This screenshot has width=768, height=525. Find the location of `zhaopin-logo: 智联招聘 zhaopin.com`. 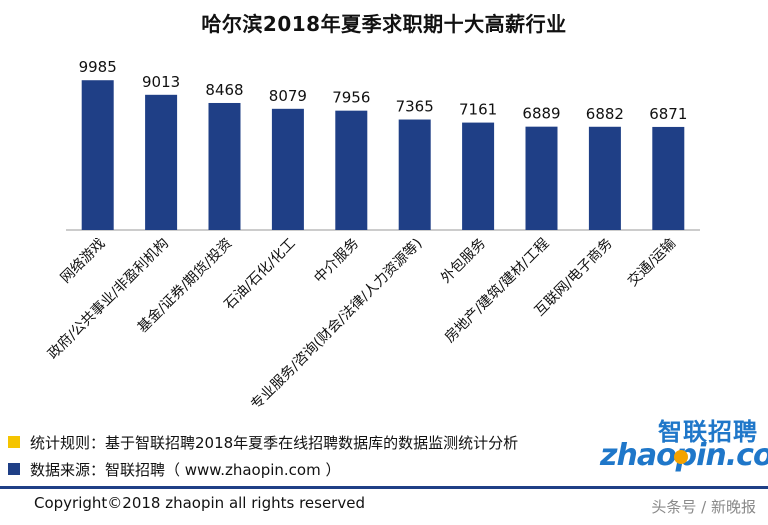

zhaopin-logo: 智联招聘 zhaopin.com is located at coordinates (684, 443).